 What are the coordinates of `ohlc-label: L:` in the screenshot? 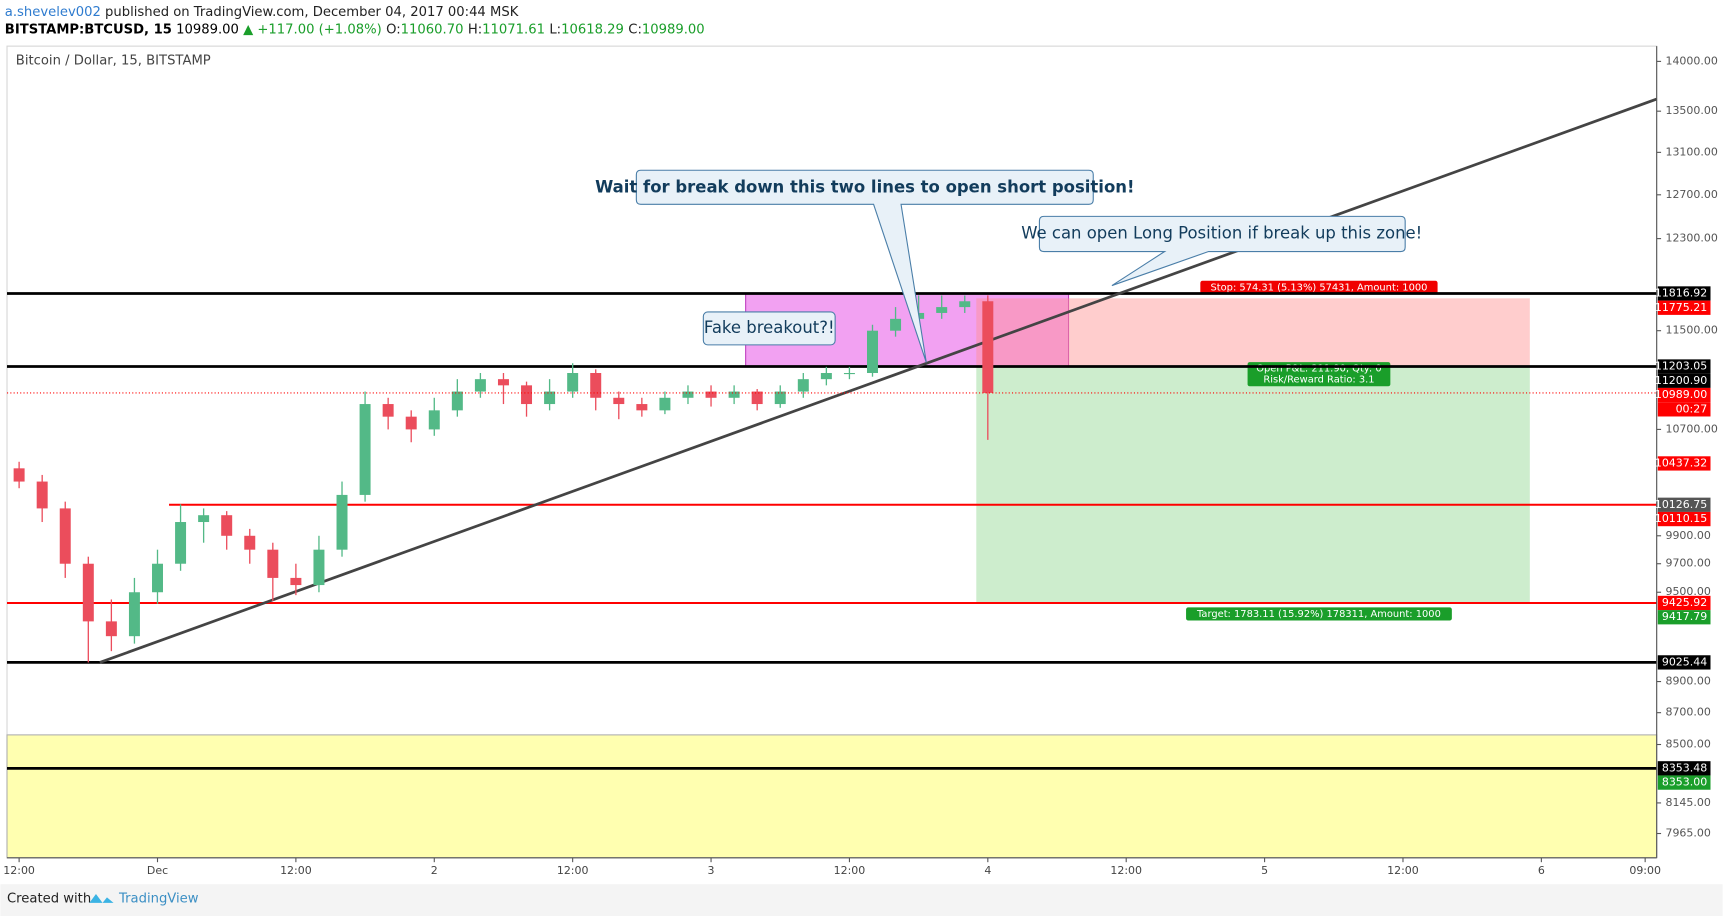 It's located at (555, 30).